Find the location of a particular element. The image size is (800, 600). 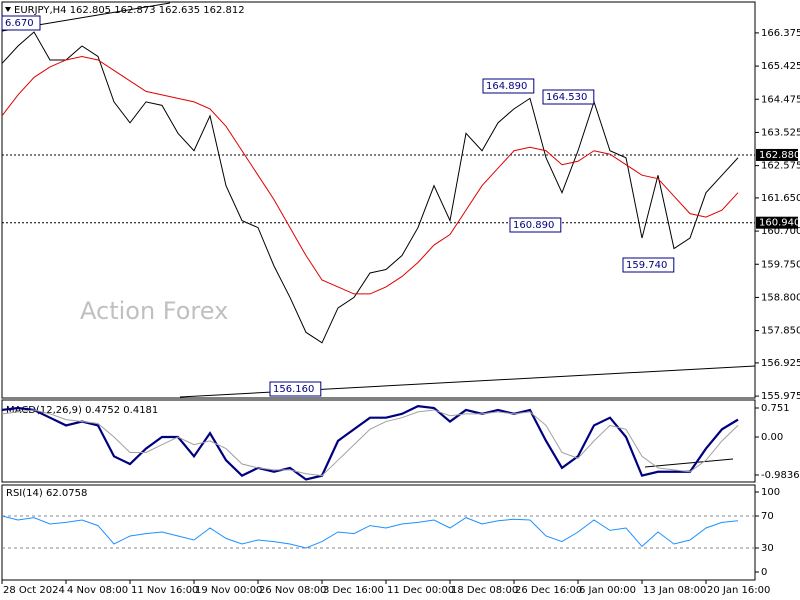

x-tick-label: 4 Nov 08:00 is located at coordinates (97, 590).